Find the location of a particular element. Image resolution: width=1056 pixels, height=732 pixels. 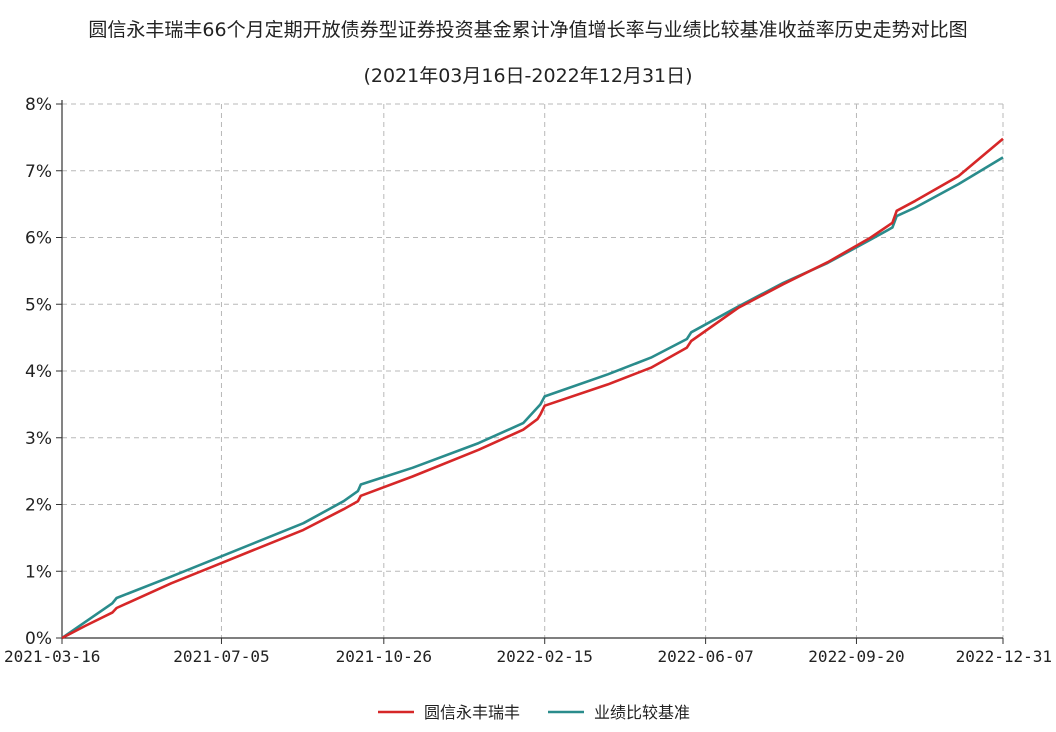

y-tick-label: 7% is located at coordinates (38, 172).